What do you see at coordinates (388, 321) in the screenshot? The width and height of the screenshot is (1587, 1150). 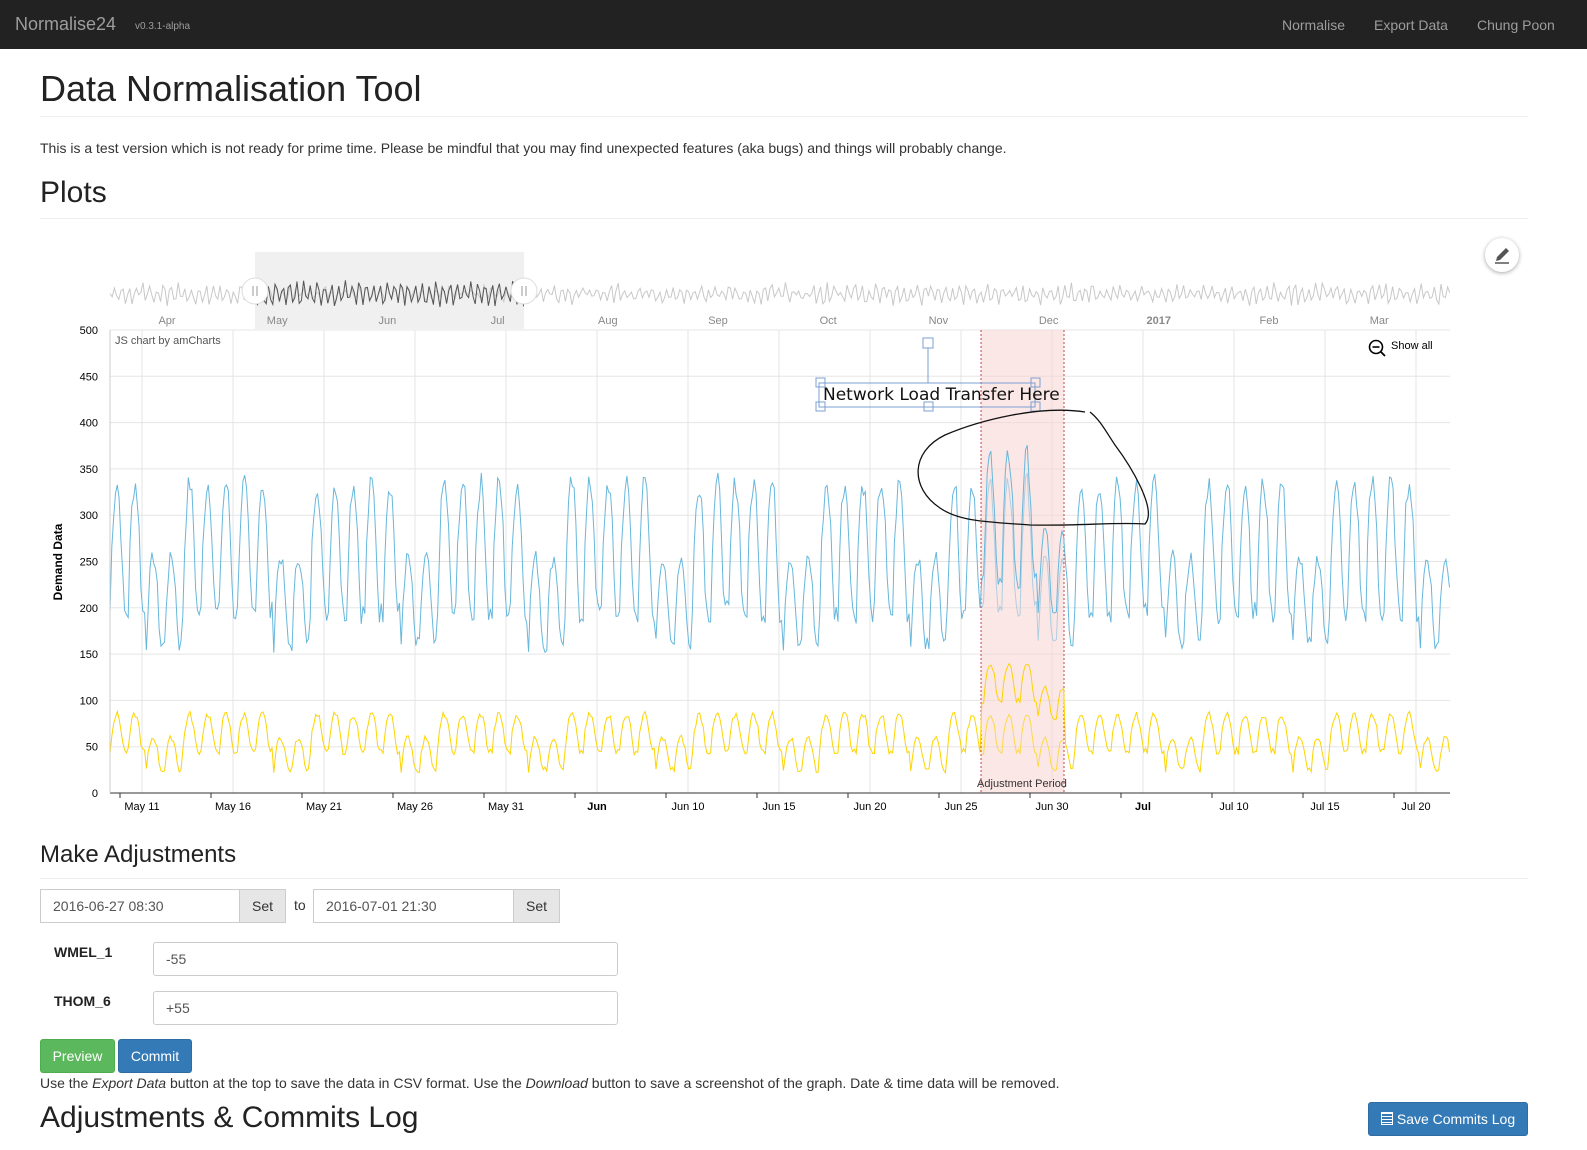 I see `scrollbar-tick-label: Jun` at bounding box center [388, 321].